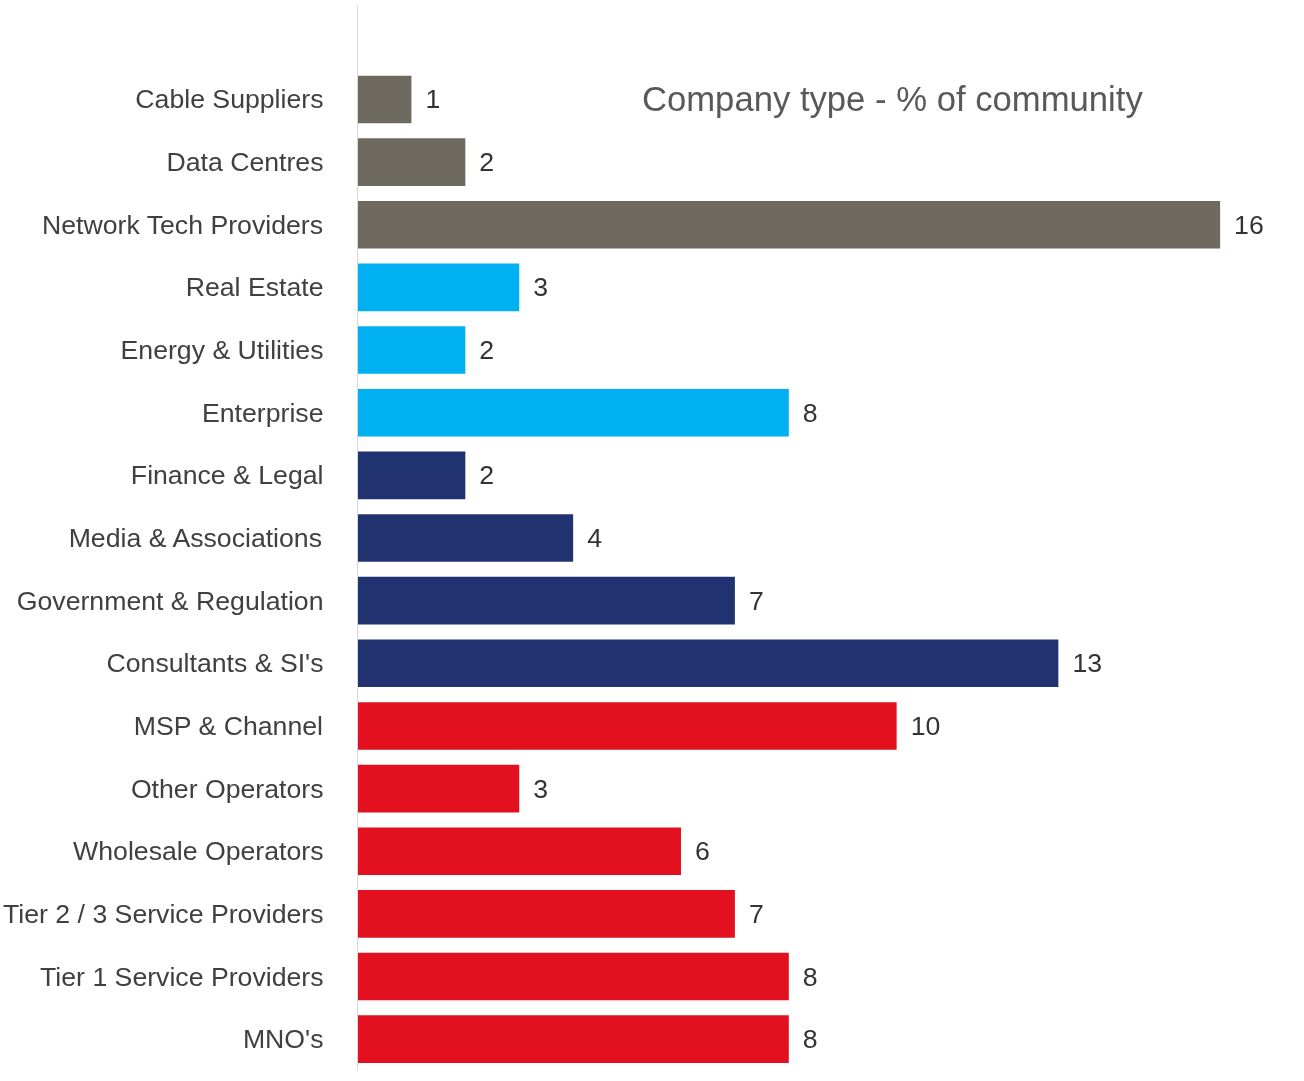  Describe the element at coordinates (433, 99) in the screenshot. I see `data-label: 1` at that location.